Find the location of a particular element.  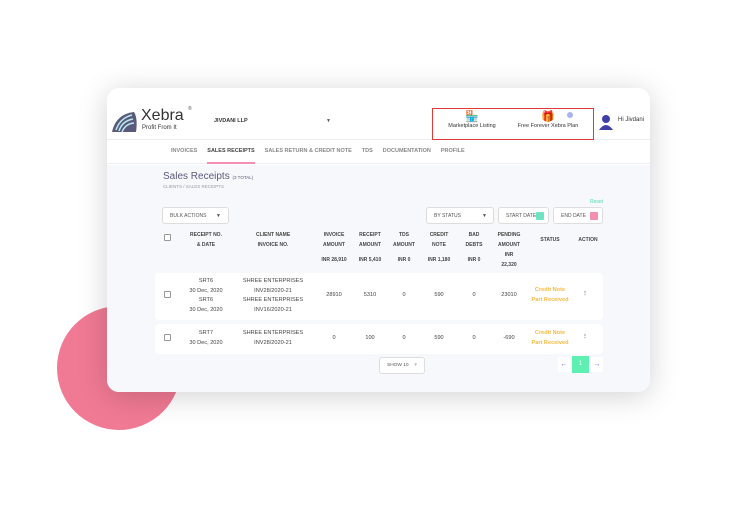

tab-invoices: INVOICES is located at coordinates (184, 151).